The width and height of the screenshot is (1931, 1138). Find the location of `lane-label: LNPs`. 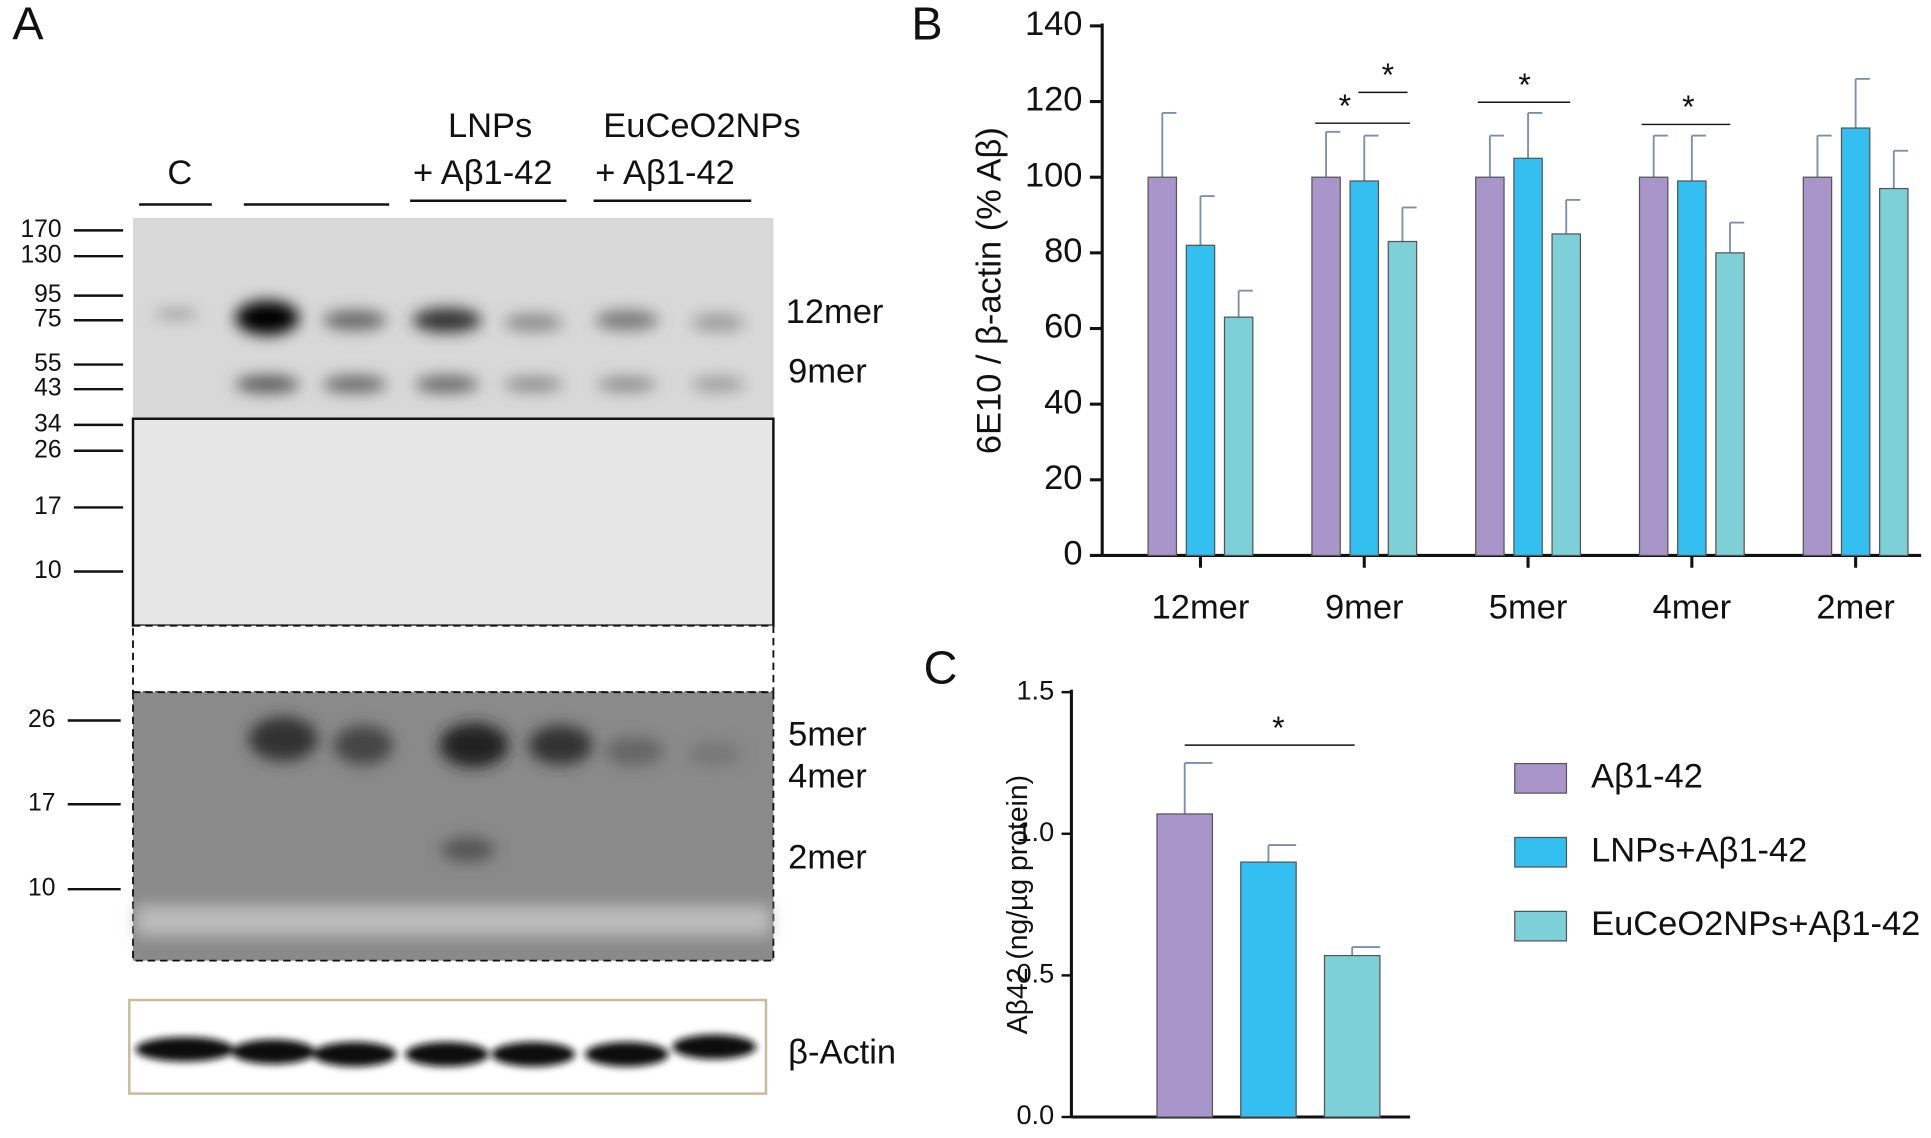

lane-label: LNPs is located at coordinates (490, 126).